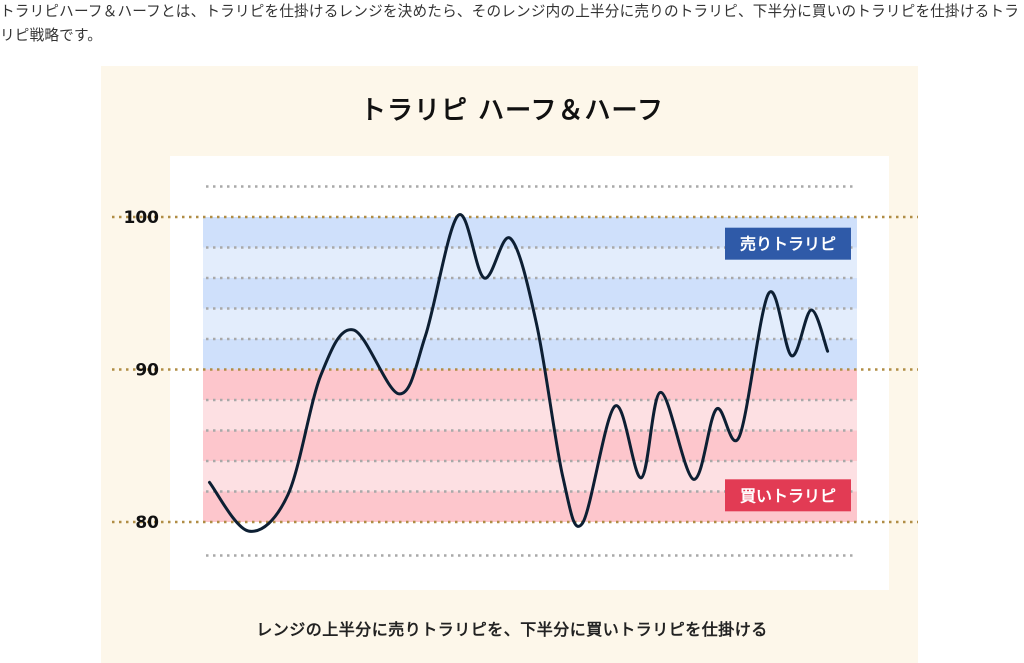 This screenshot has width=1024, height=663. What do you see at coordinates (512, 629) in the screenshot?
I see `chart-caption: レンジの上半分に売りトラリピを、下半分に買いトラリピを仕掛ける` at bounding box center [512, 629].